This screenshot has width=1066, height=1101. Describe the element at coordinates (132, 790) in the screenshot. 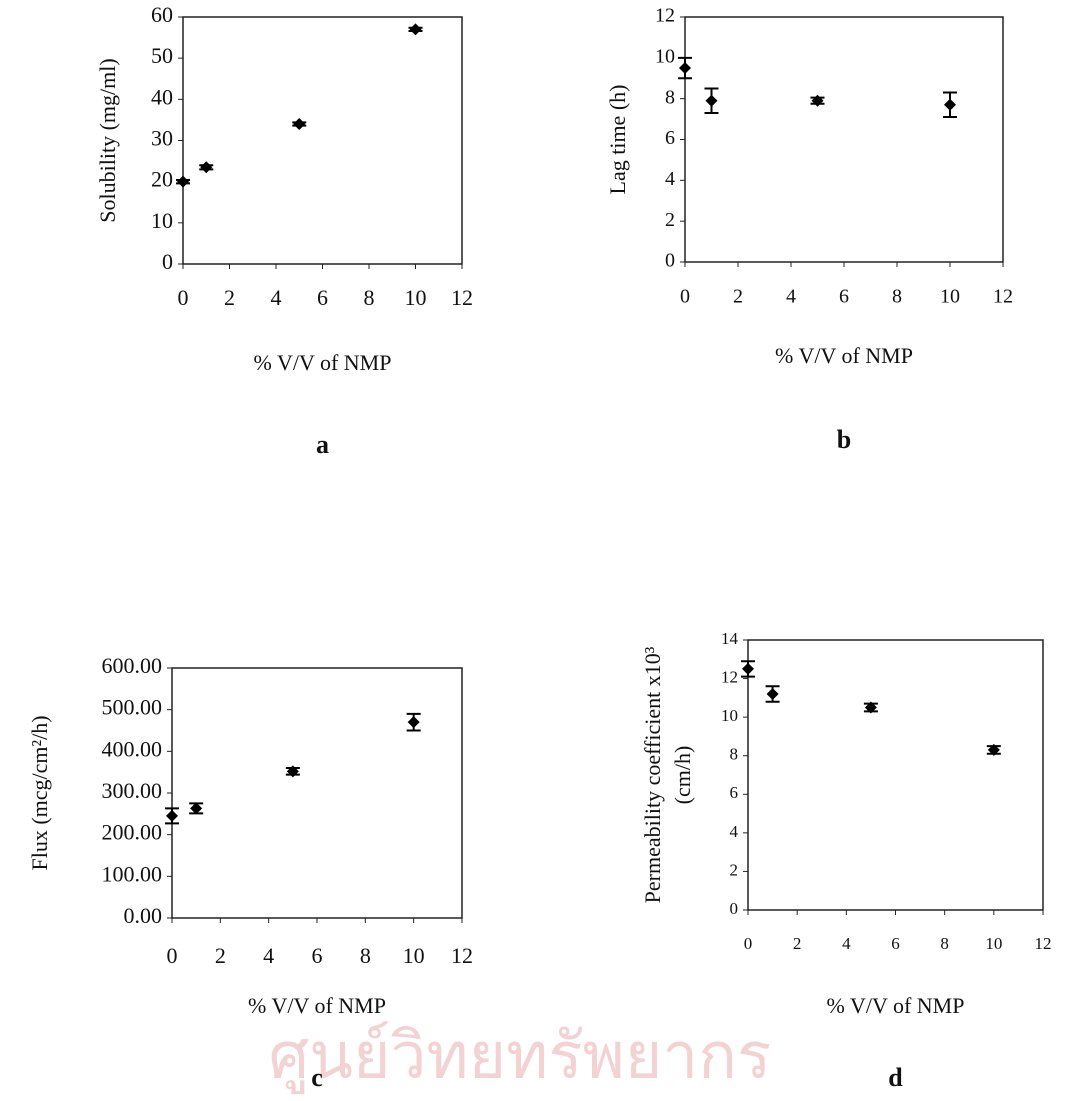

I see `y-tick-label: 300.00` at that location.